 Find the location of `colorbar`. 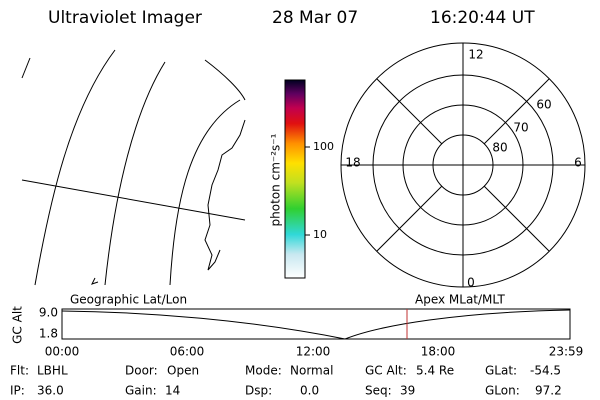

colorbar is located at coordinates (295, 179).